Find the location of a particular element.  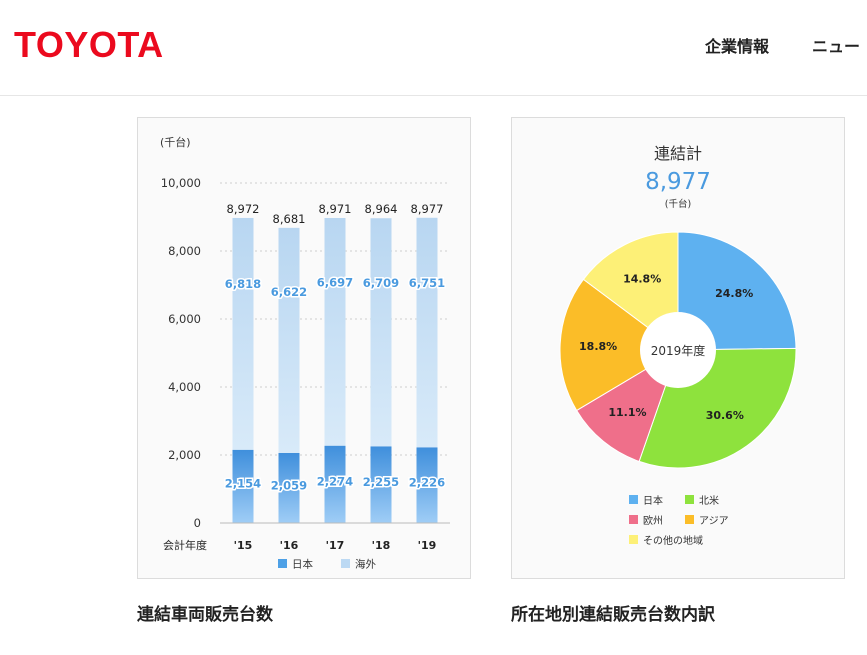

bar-chart-caption: 連結車両販売台数 is located at coordinates (205, 615).